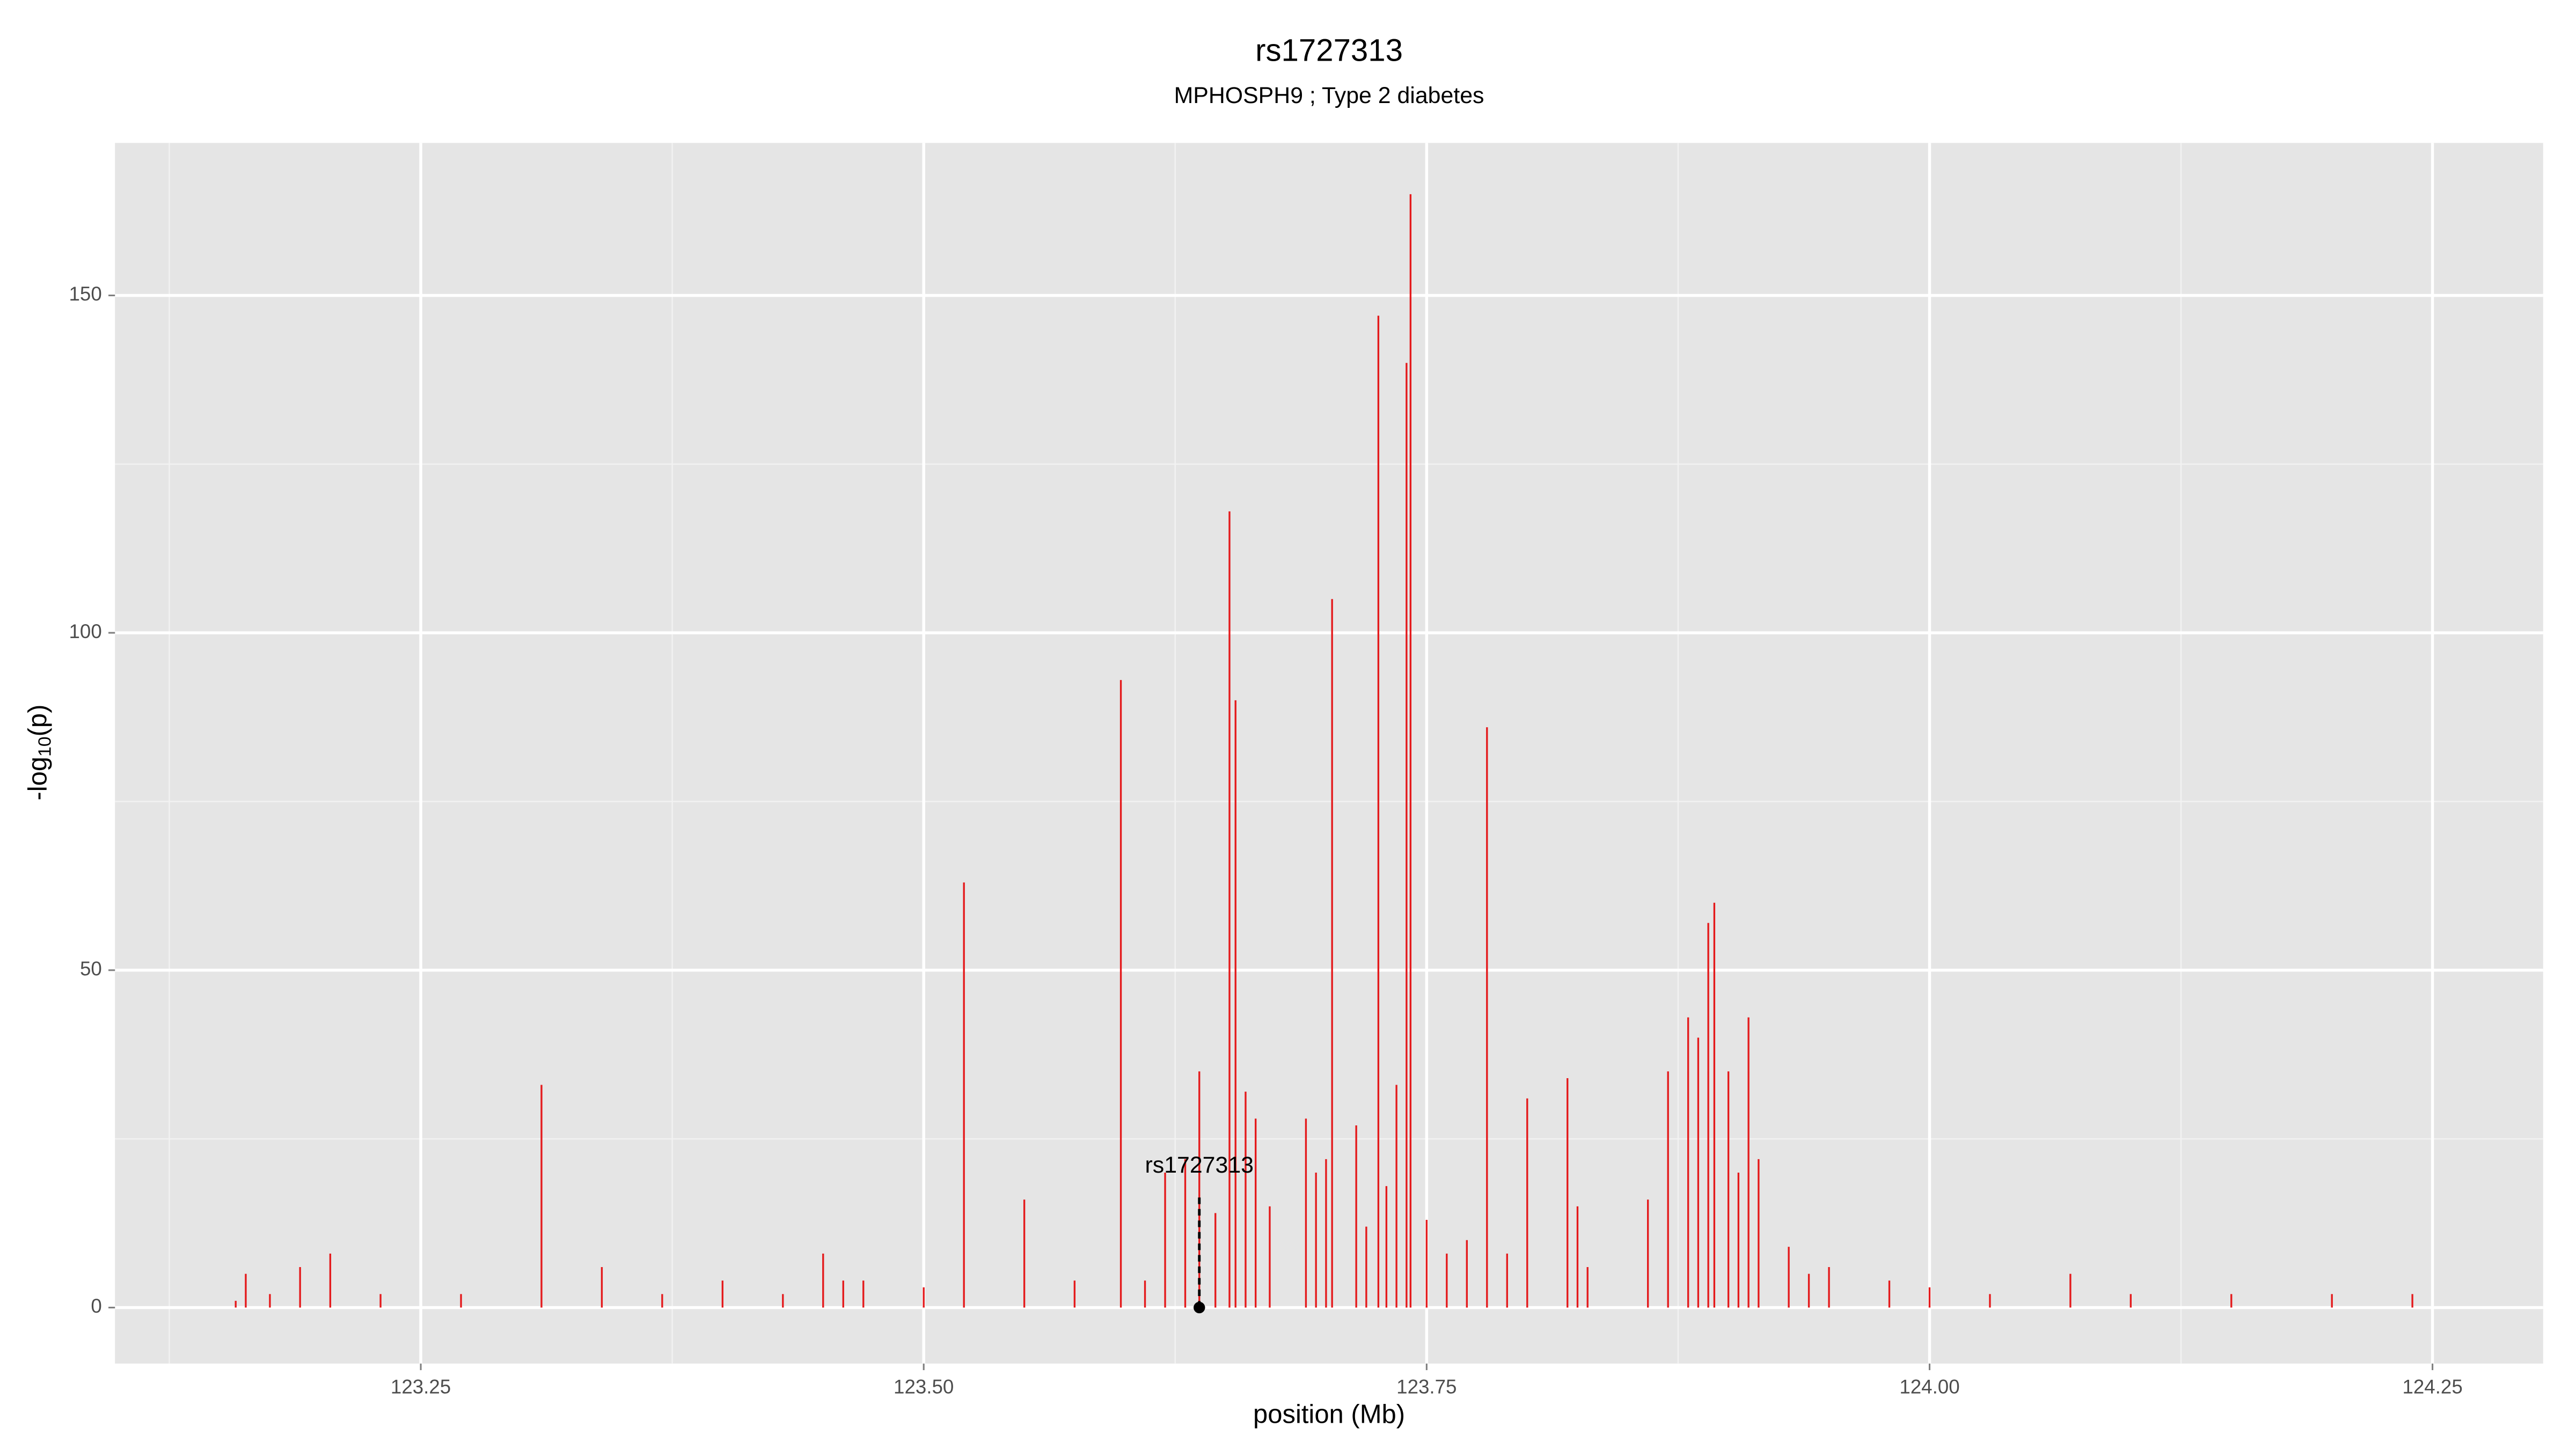  I want to click on y-label-subscript: 10, so click(45, 746).